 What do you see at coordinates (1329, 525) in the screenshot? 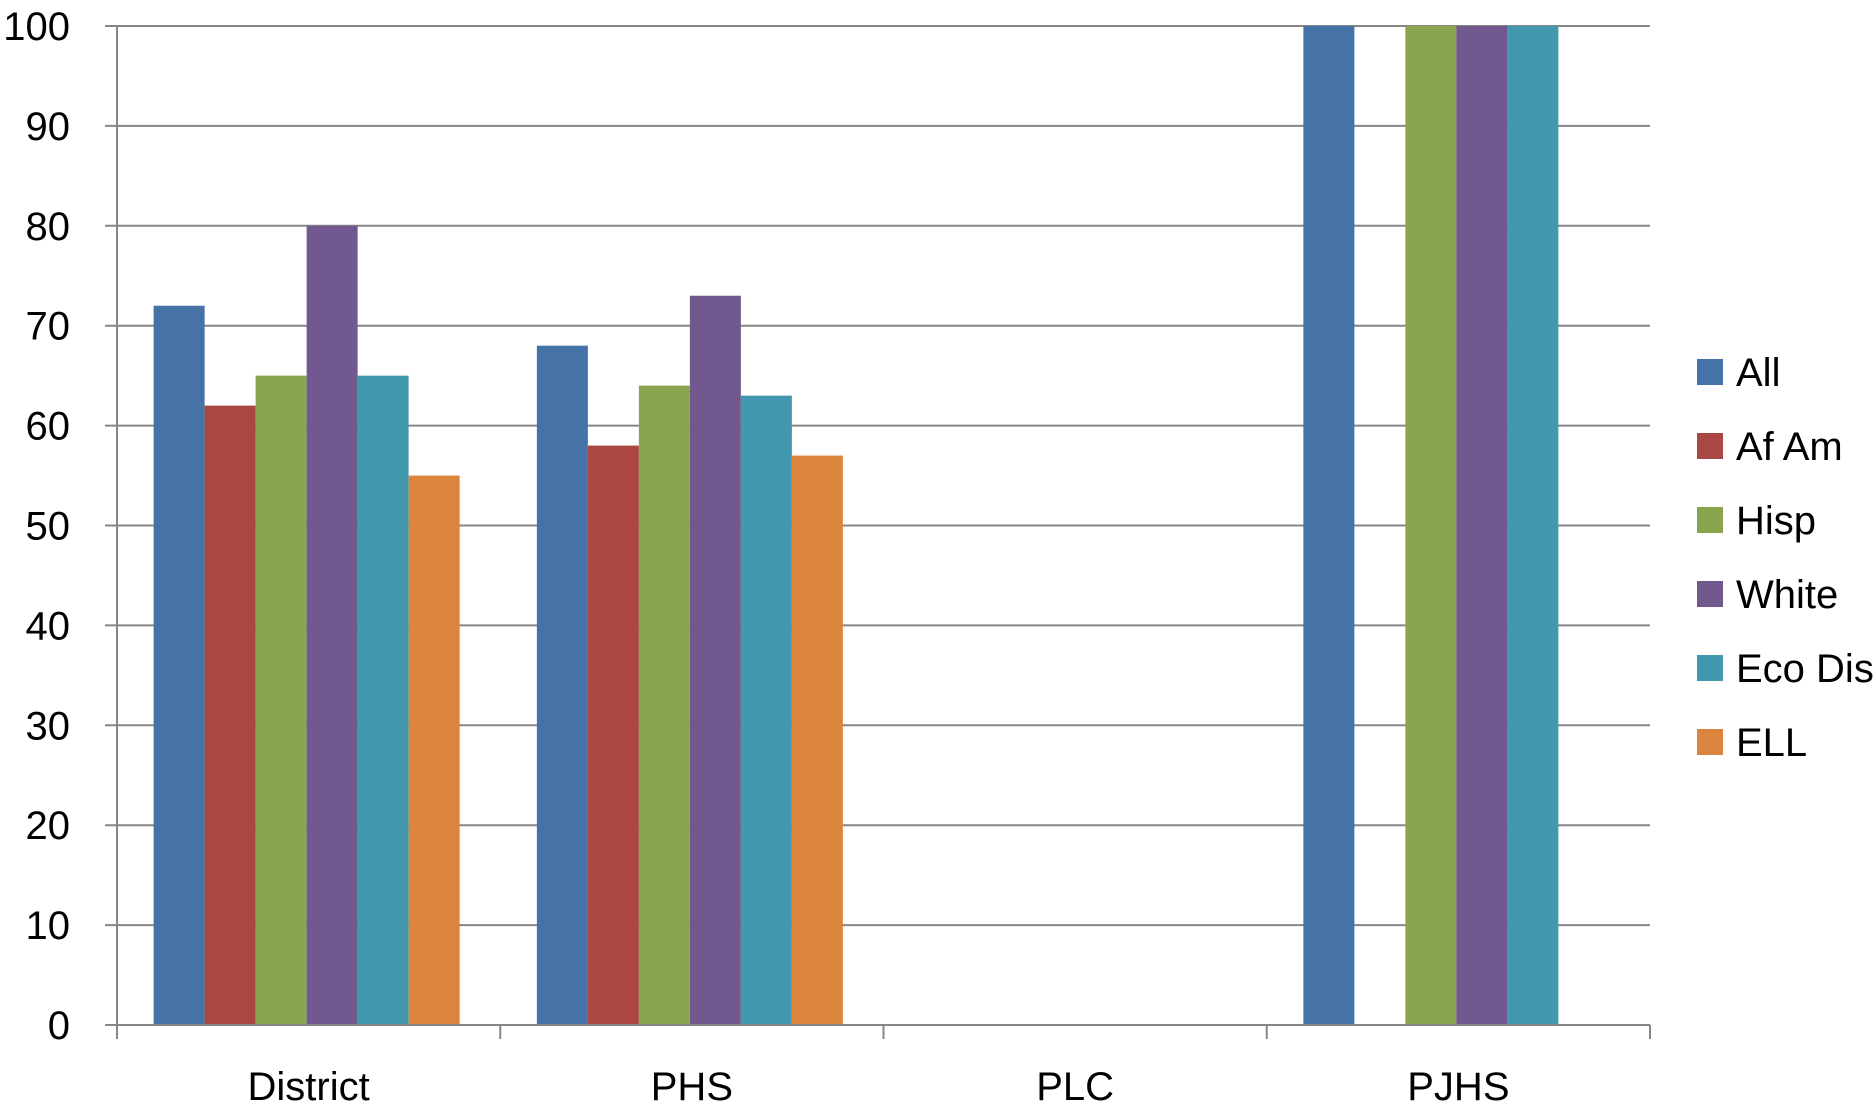
I see `bar-all-pjhs` at bounding box center [1329, 525].